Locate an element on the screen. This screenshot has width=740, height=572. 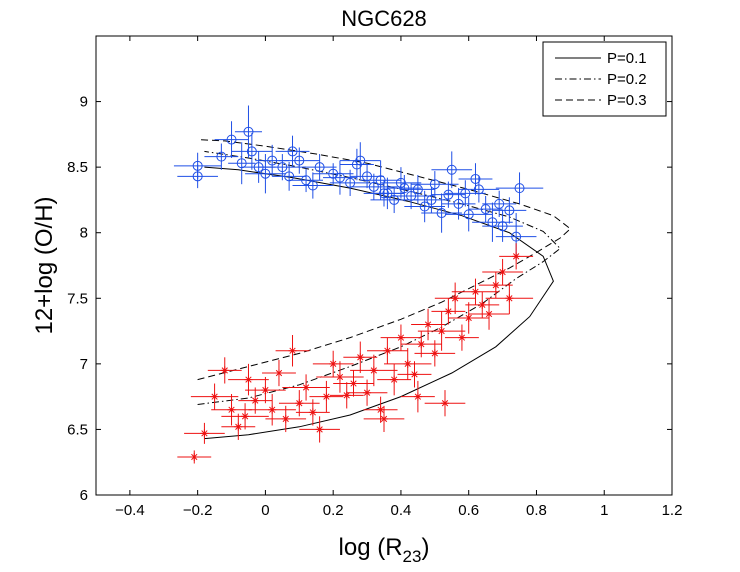
y-axis-label: 12+log (O/H) is located at coordinates (44, 265).